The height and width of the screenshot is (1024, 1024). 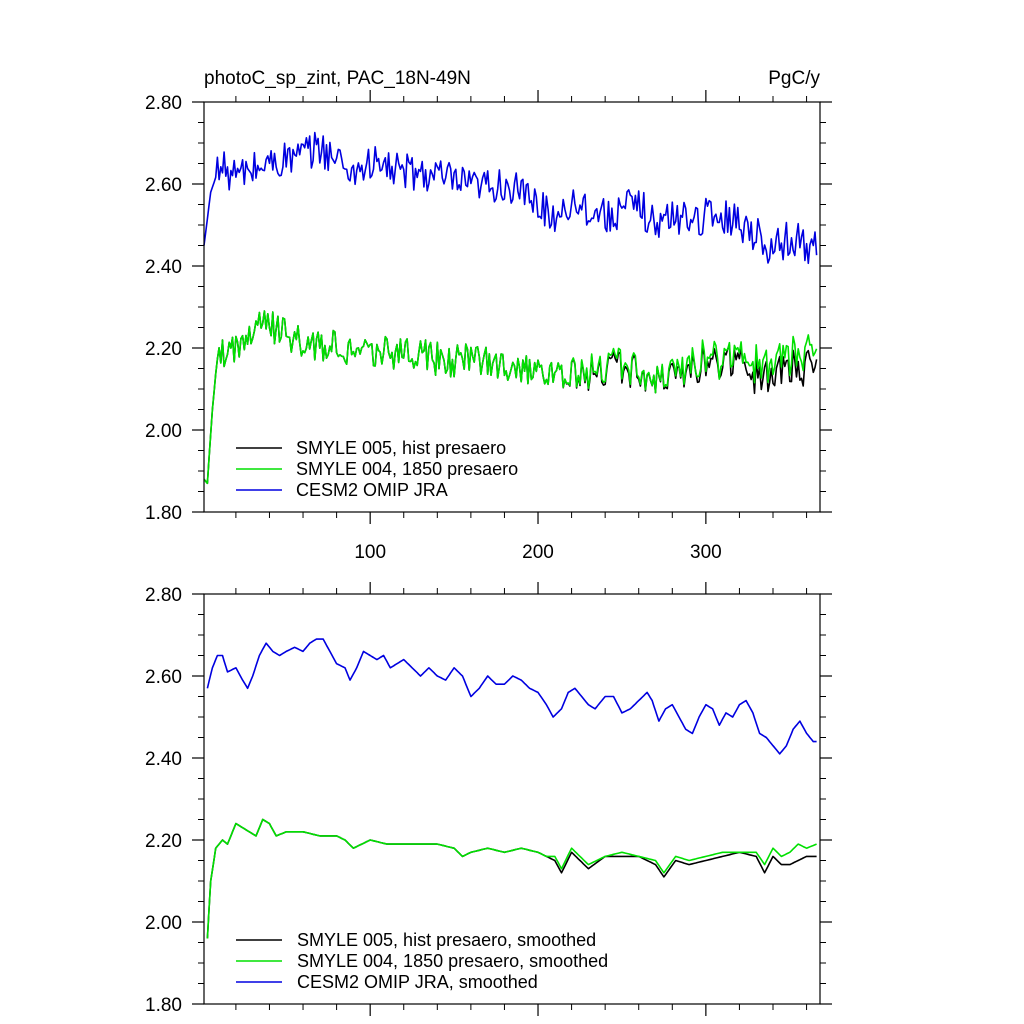 What do you see at coordinates (370, 552) in the screenshot?
I see `x-tick-label: 100` at bounding box center [370, 552].